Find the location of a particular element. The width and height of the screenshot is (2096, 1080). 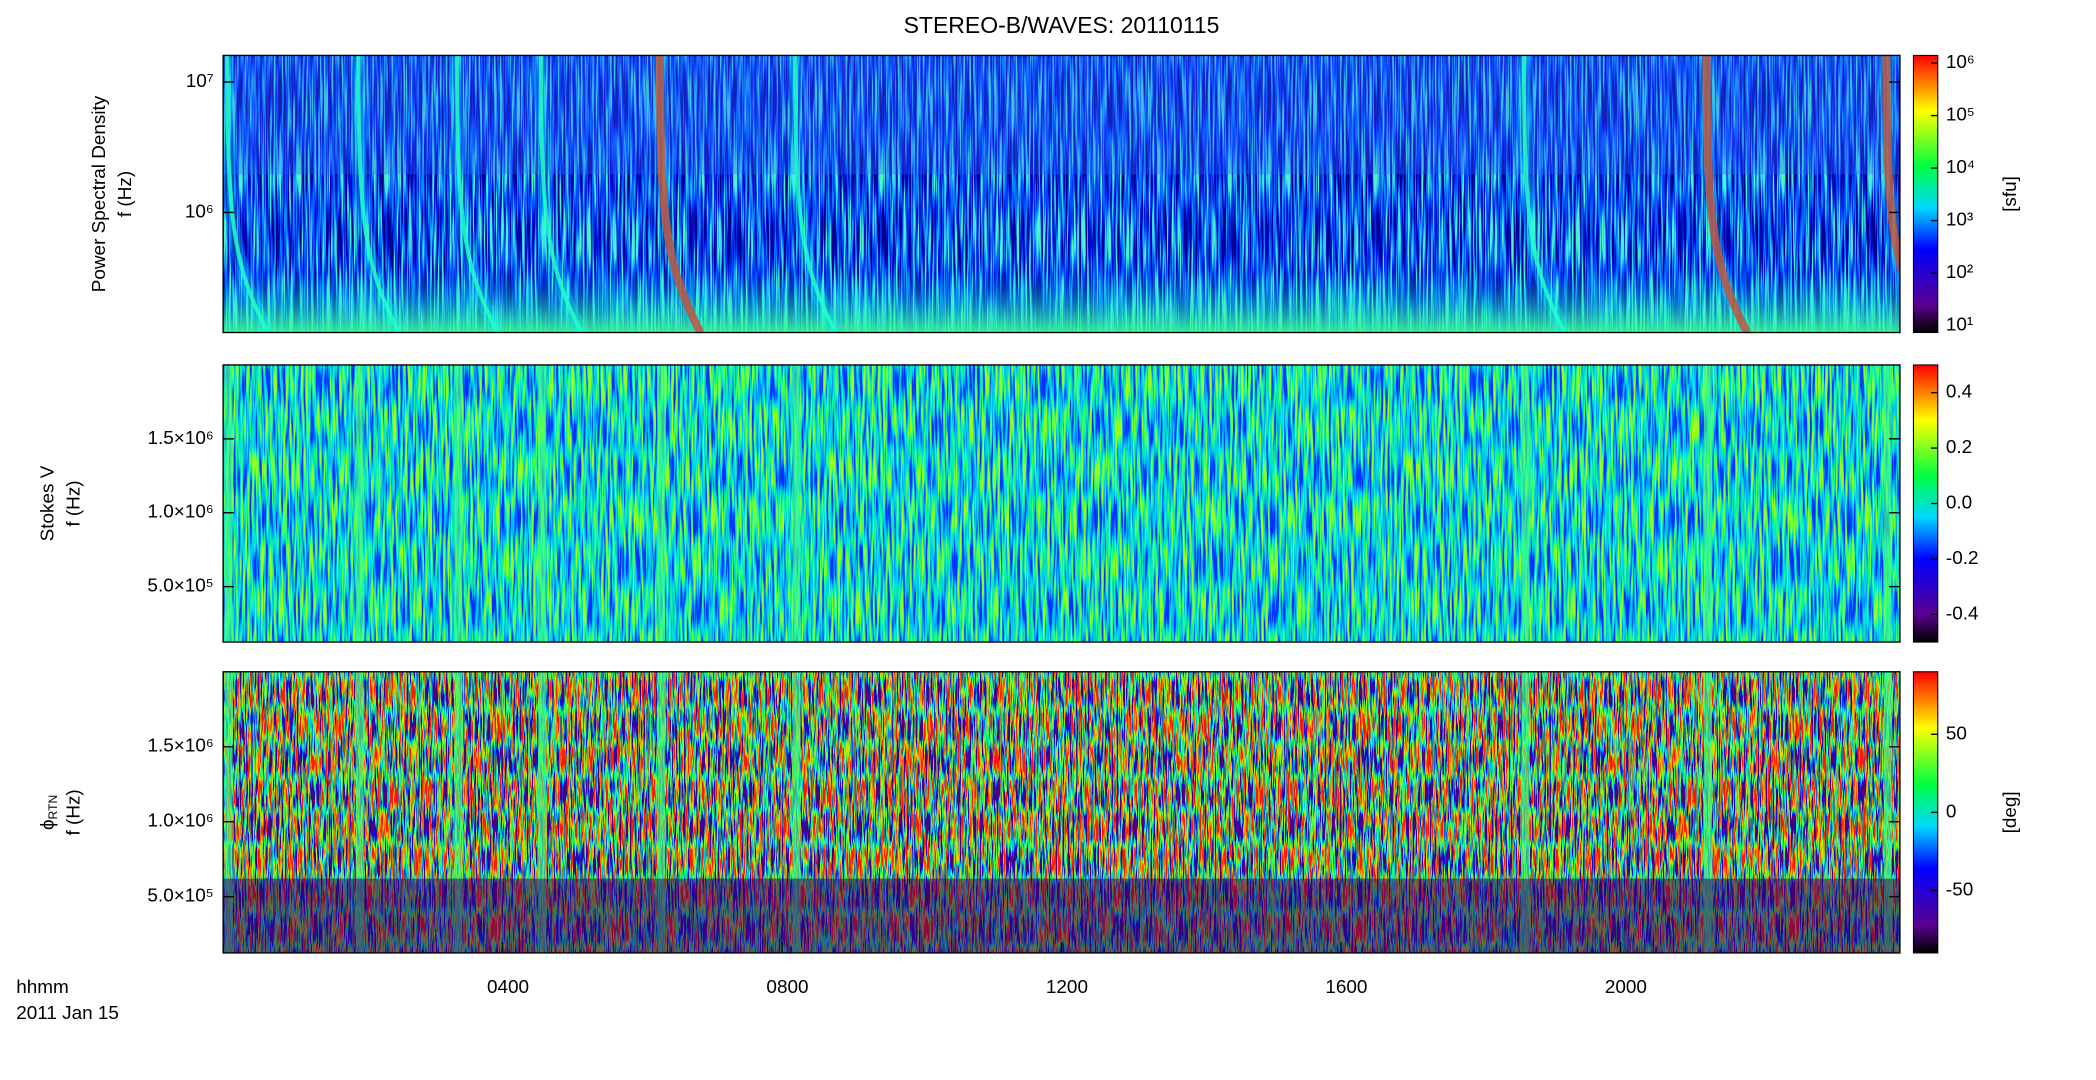

chart-title: STEREO-B/WAVES: 20110115 is located at coordinates (1062, 25).